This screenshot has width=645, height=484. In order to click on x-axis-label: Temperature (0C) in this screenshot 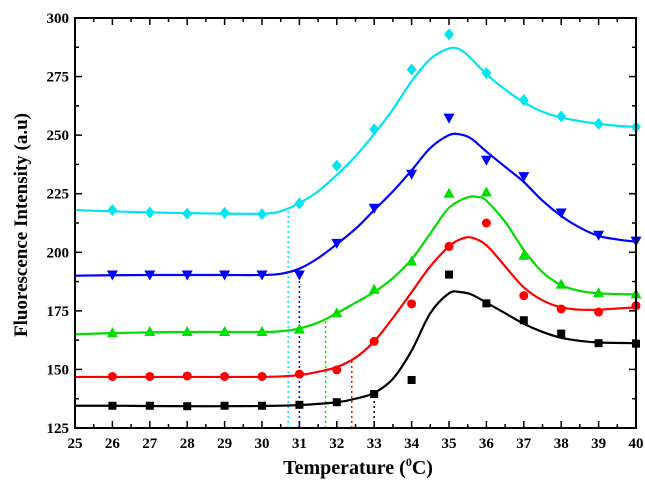, I will do `click(358, 467)`.